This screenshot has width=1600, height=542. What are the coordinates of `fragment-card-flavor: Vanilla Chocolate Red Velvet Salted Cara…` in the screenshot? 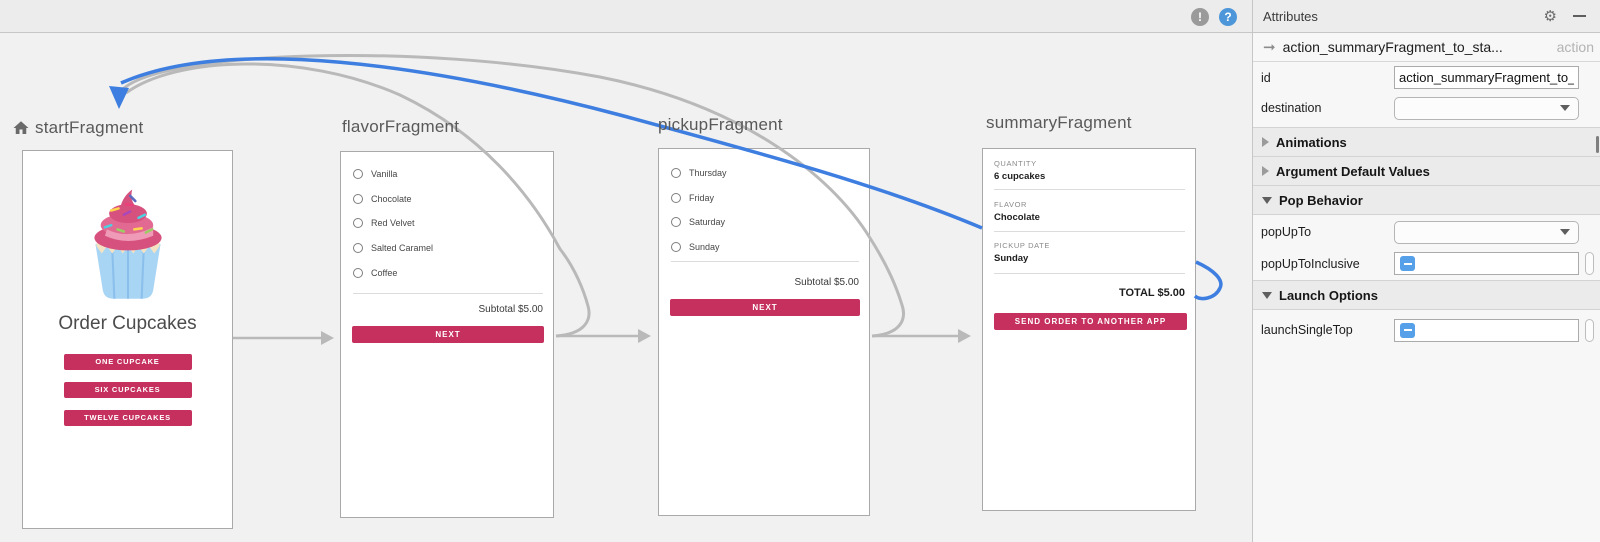 It's located at (447, 334).